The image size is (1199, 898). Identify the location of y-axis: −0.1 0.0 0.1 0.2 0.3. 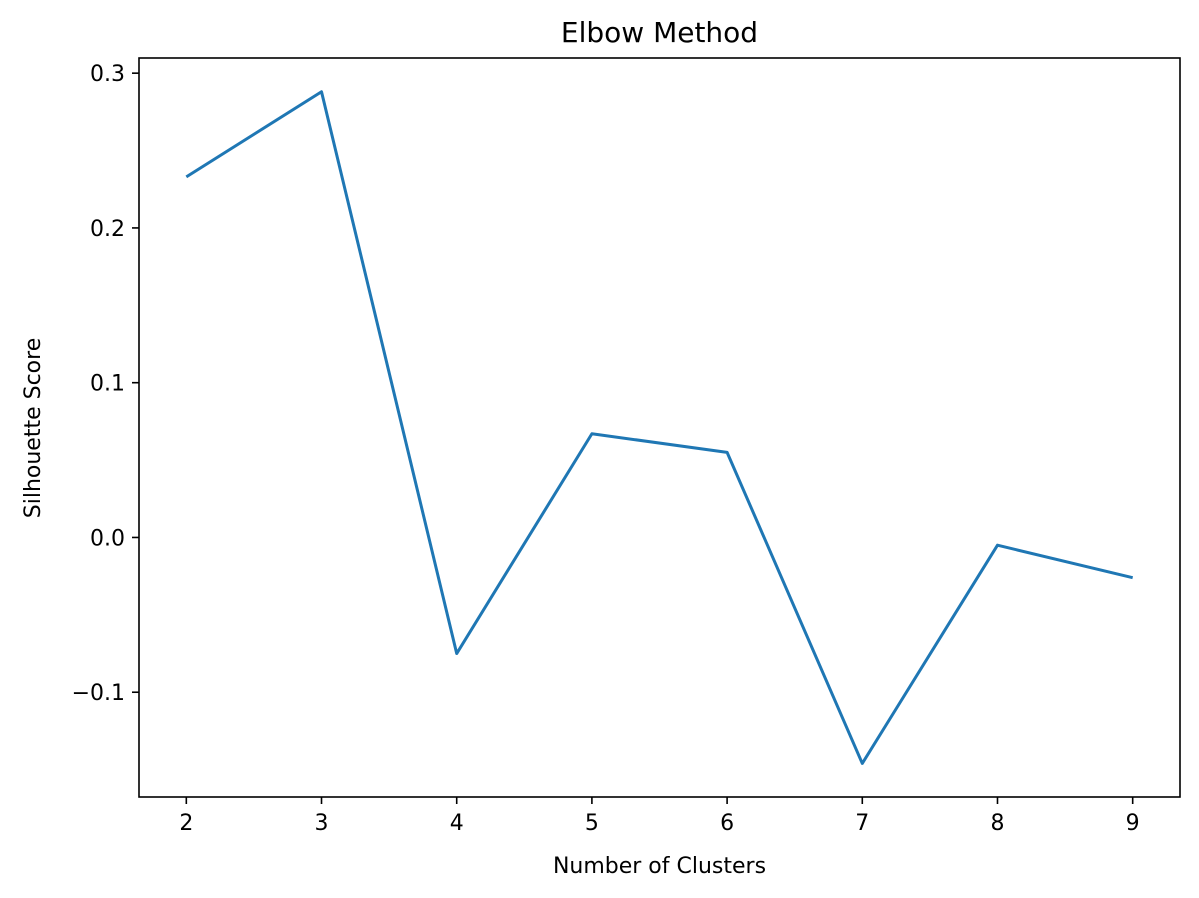
(105, 384).